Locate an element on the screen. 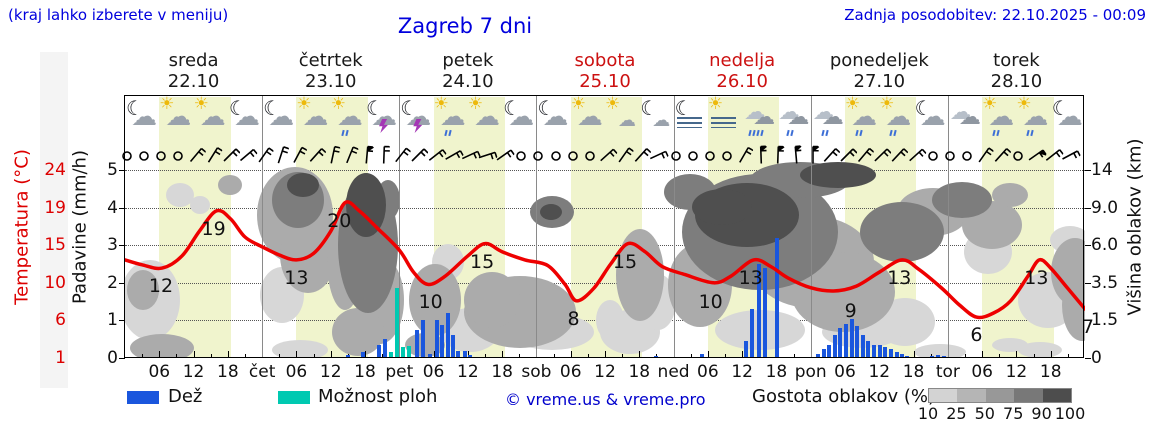  grid-line is located at coordinates (605, 246).